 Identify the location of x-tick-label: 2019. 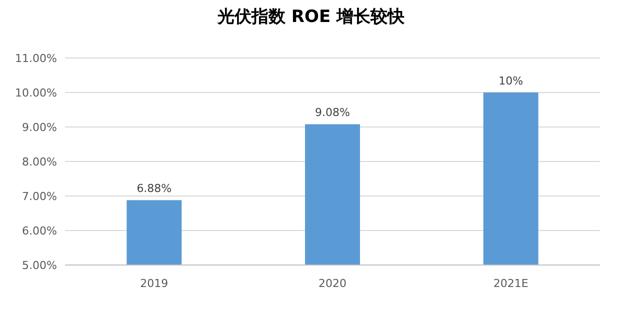
(154, 283).